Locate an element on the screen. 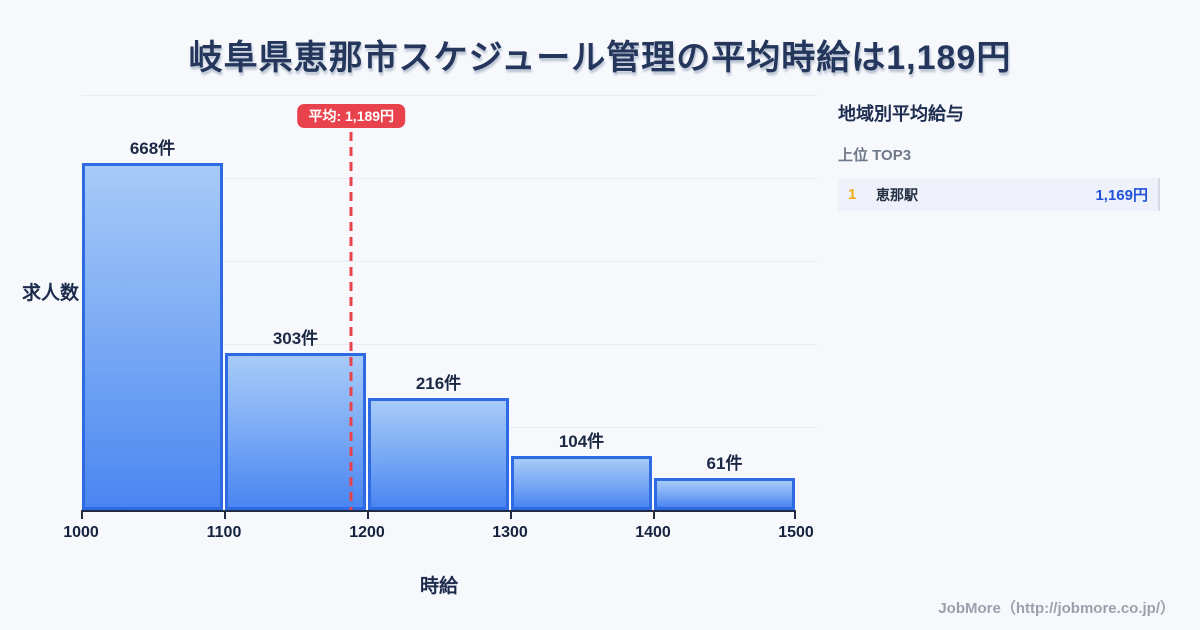 The image size is (1200, 630). ranking-list: 1 恵那駅 1,169円 is located at coordinates (999, 194).